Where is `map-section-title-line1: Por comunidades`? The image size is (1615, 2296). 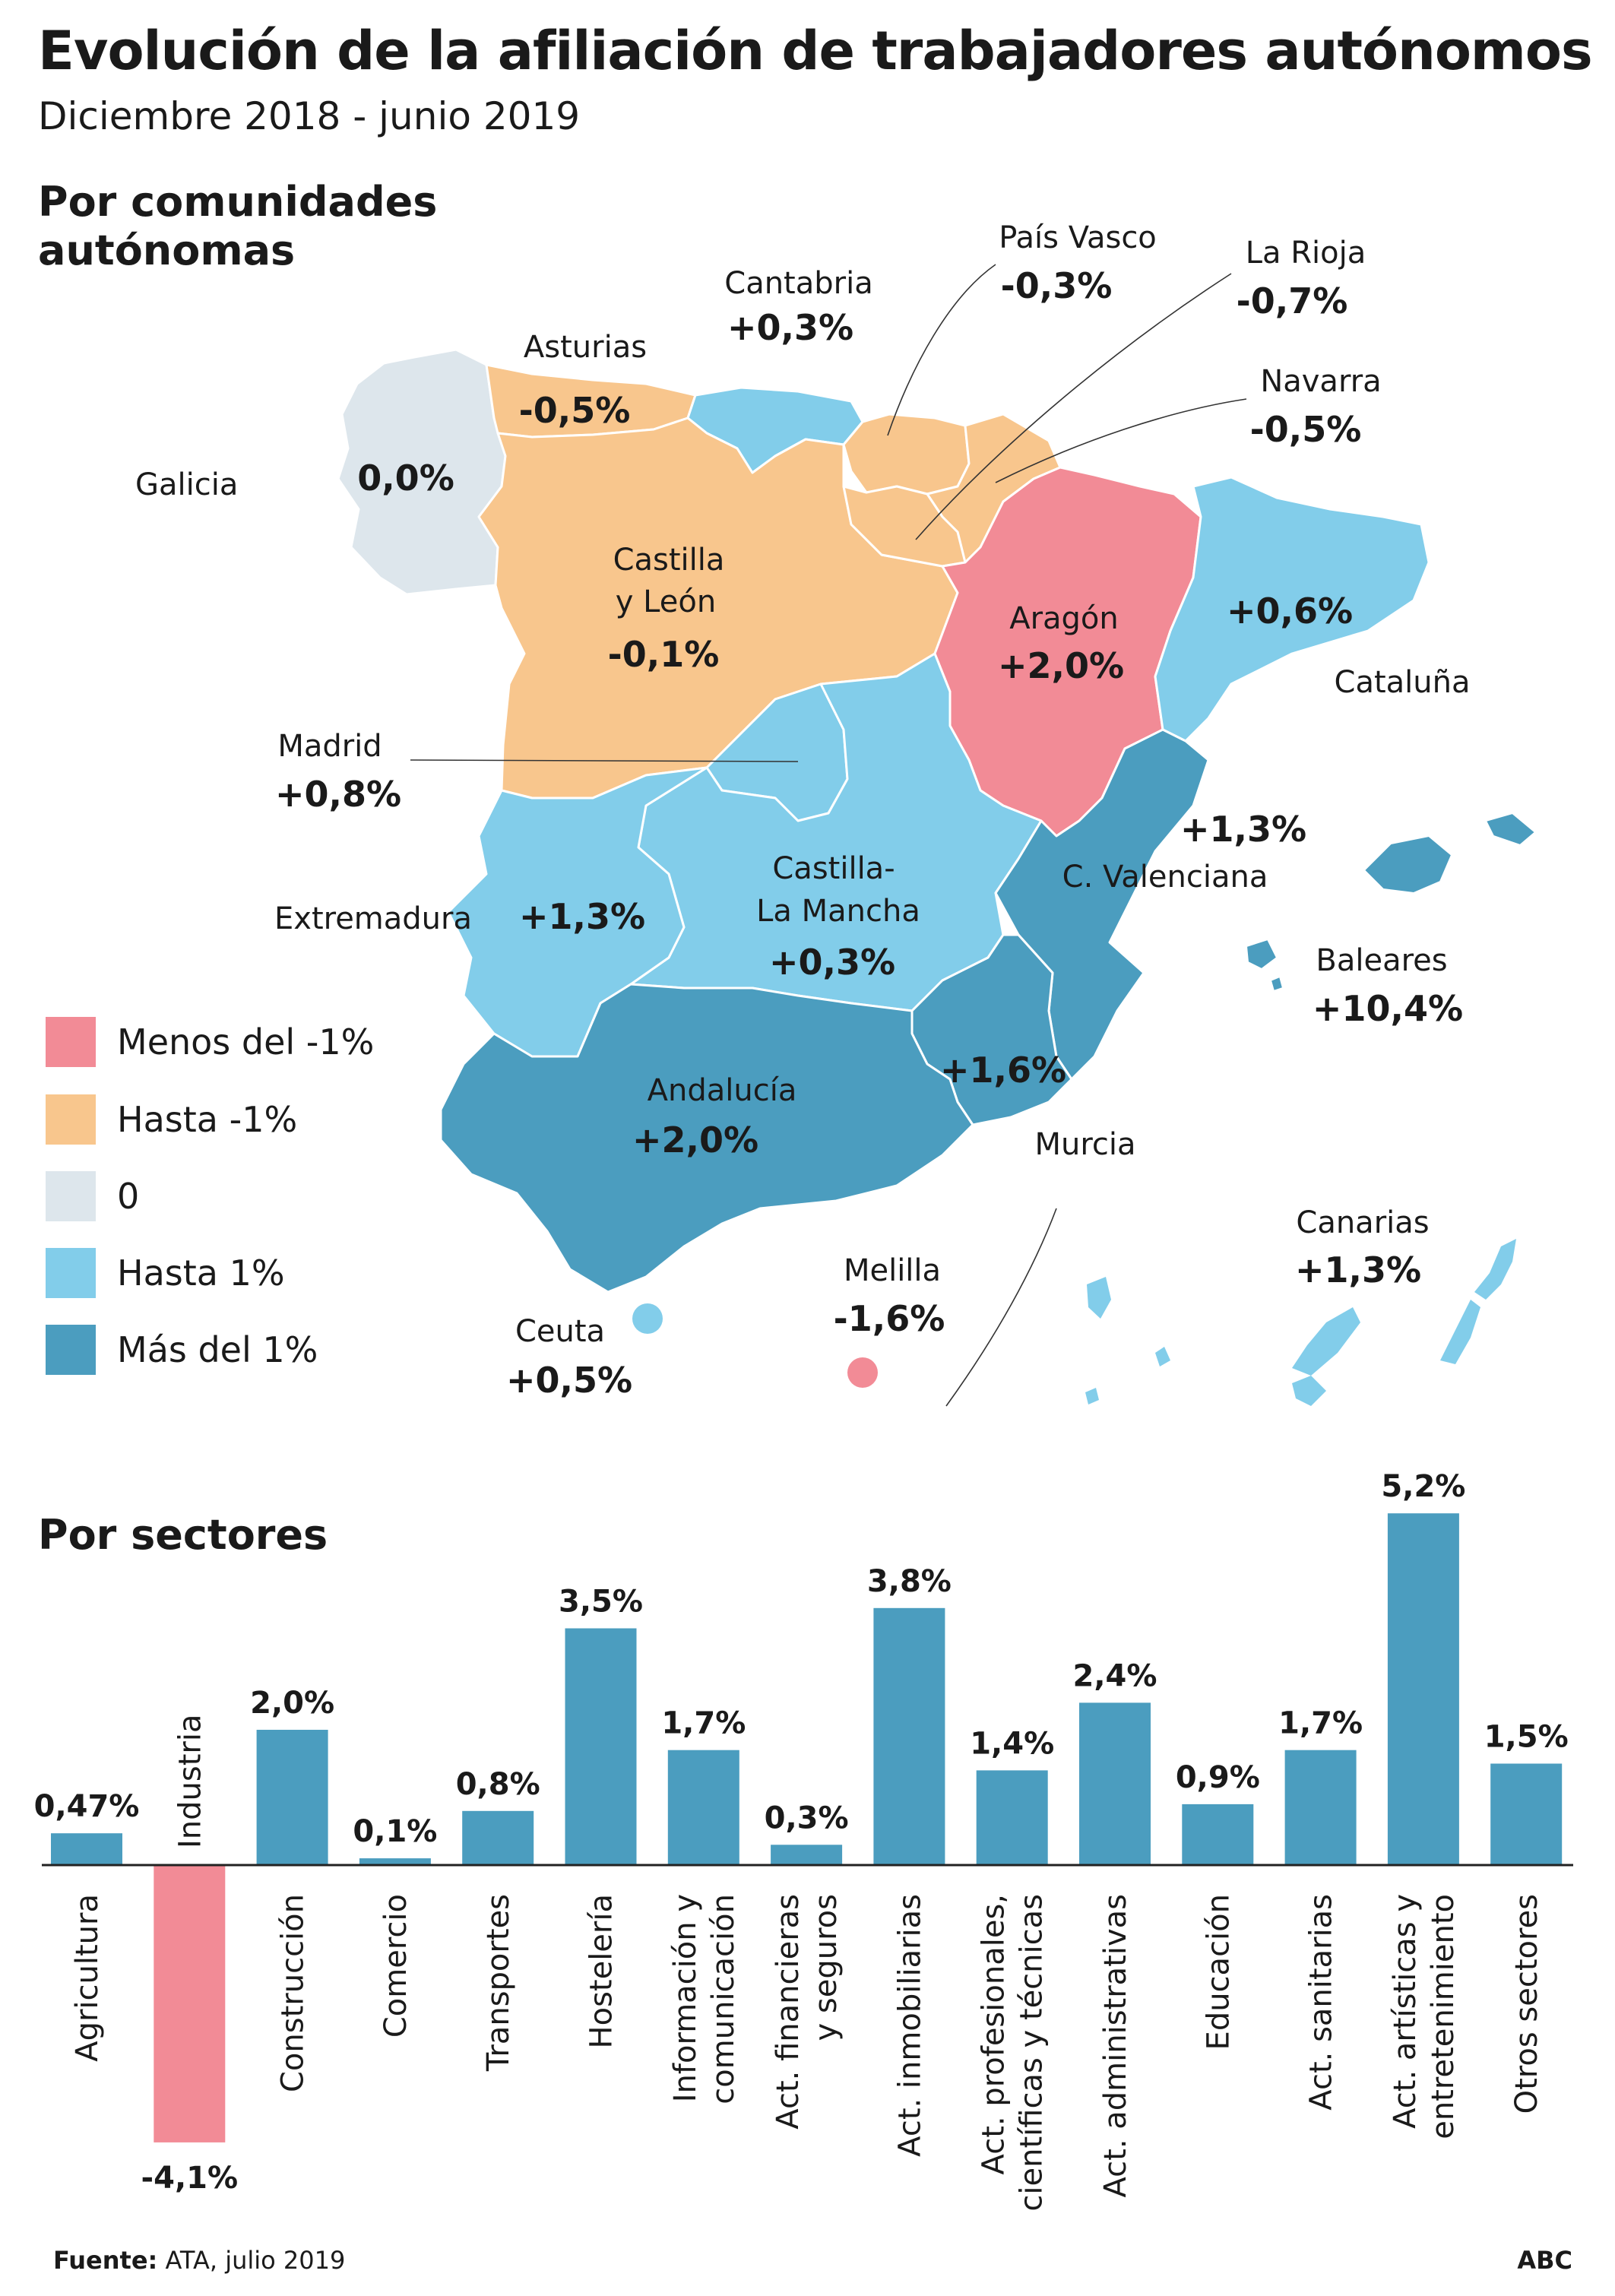 map-section-title-line1: Por comunidades is located at coordinates (238, 202).